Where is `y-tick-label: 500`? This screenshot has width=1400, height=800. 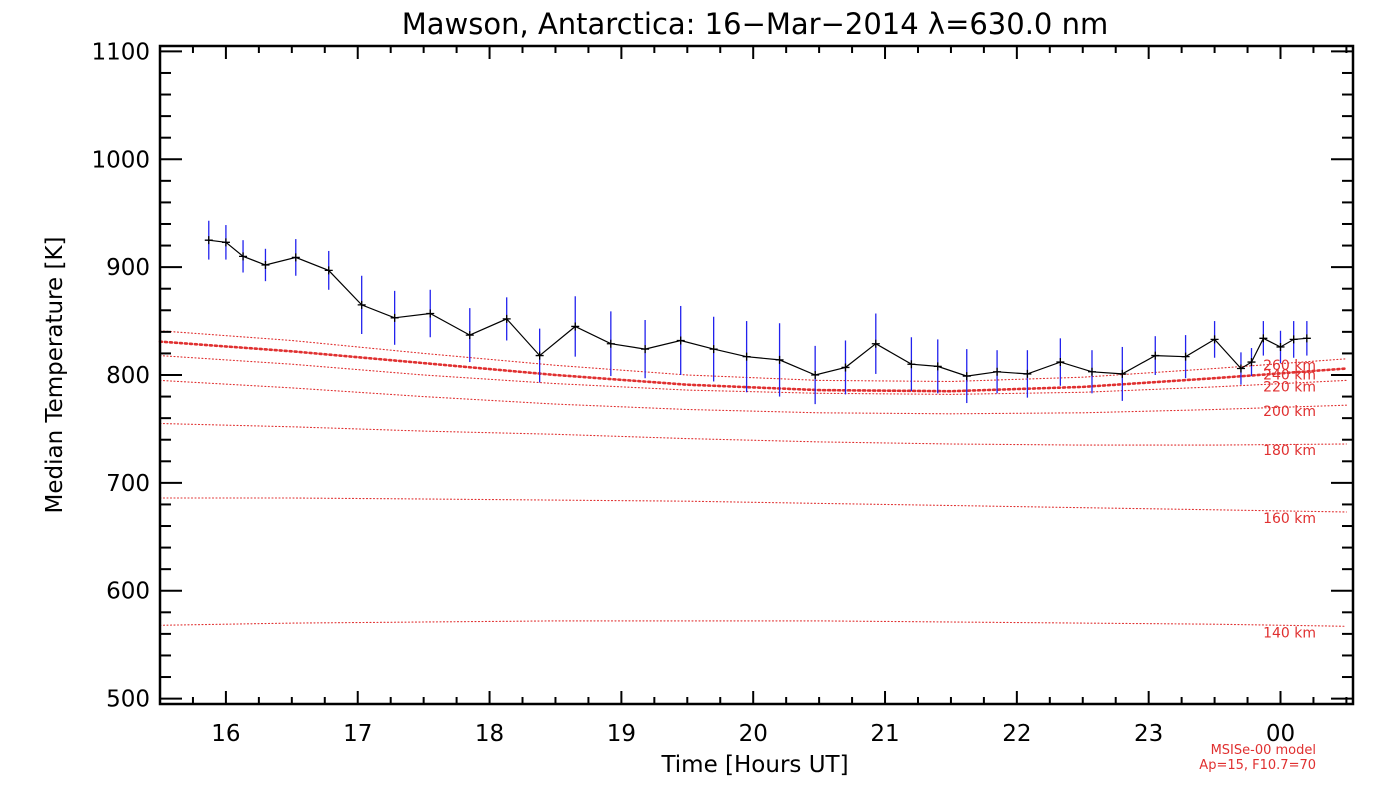 y-tick-label: 500 is located at coordinates (128, 700).